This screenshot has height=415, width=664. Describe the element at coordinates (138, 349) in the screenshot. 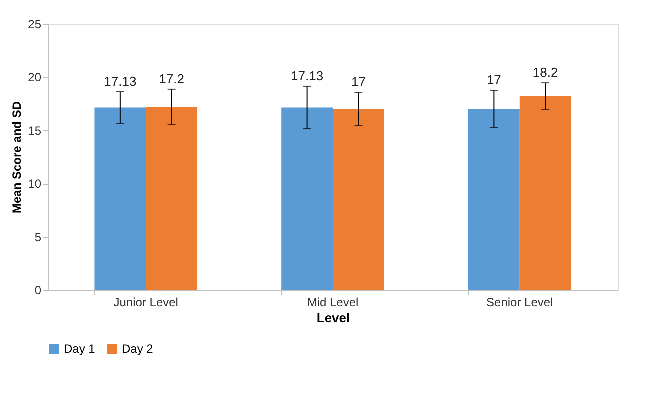

I see `legend-label: Day 2` at that location.